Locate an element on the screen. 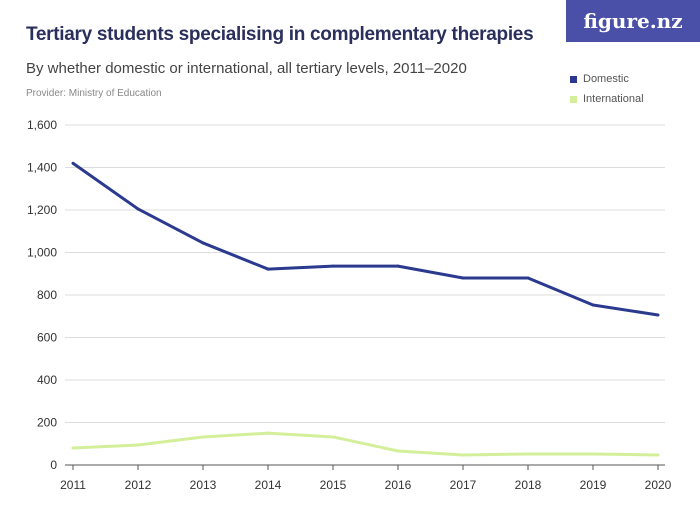  provider-note: Provider: Ministry of Education is located at coordinates (94, 93).